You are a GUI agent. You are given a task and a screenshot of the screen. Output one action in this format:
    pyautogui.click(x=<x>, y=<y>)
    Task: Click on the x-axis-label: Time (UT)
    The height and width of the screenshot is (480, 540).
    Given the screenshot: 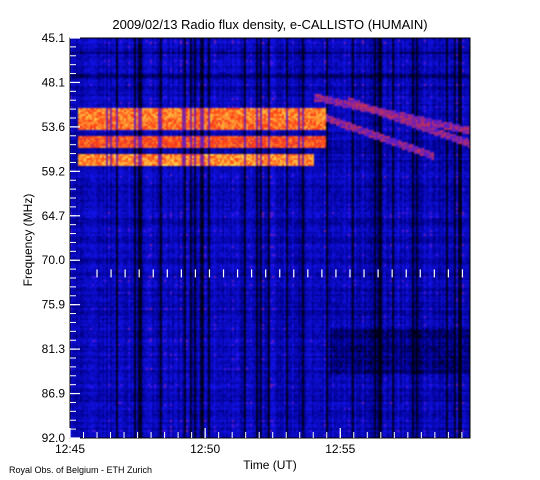 What is the action you would take?
    pyautogui.click(x=270, y=465)
    